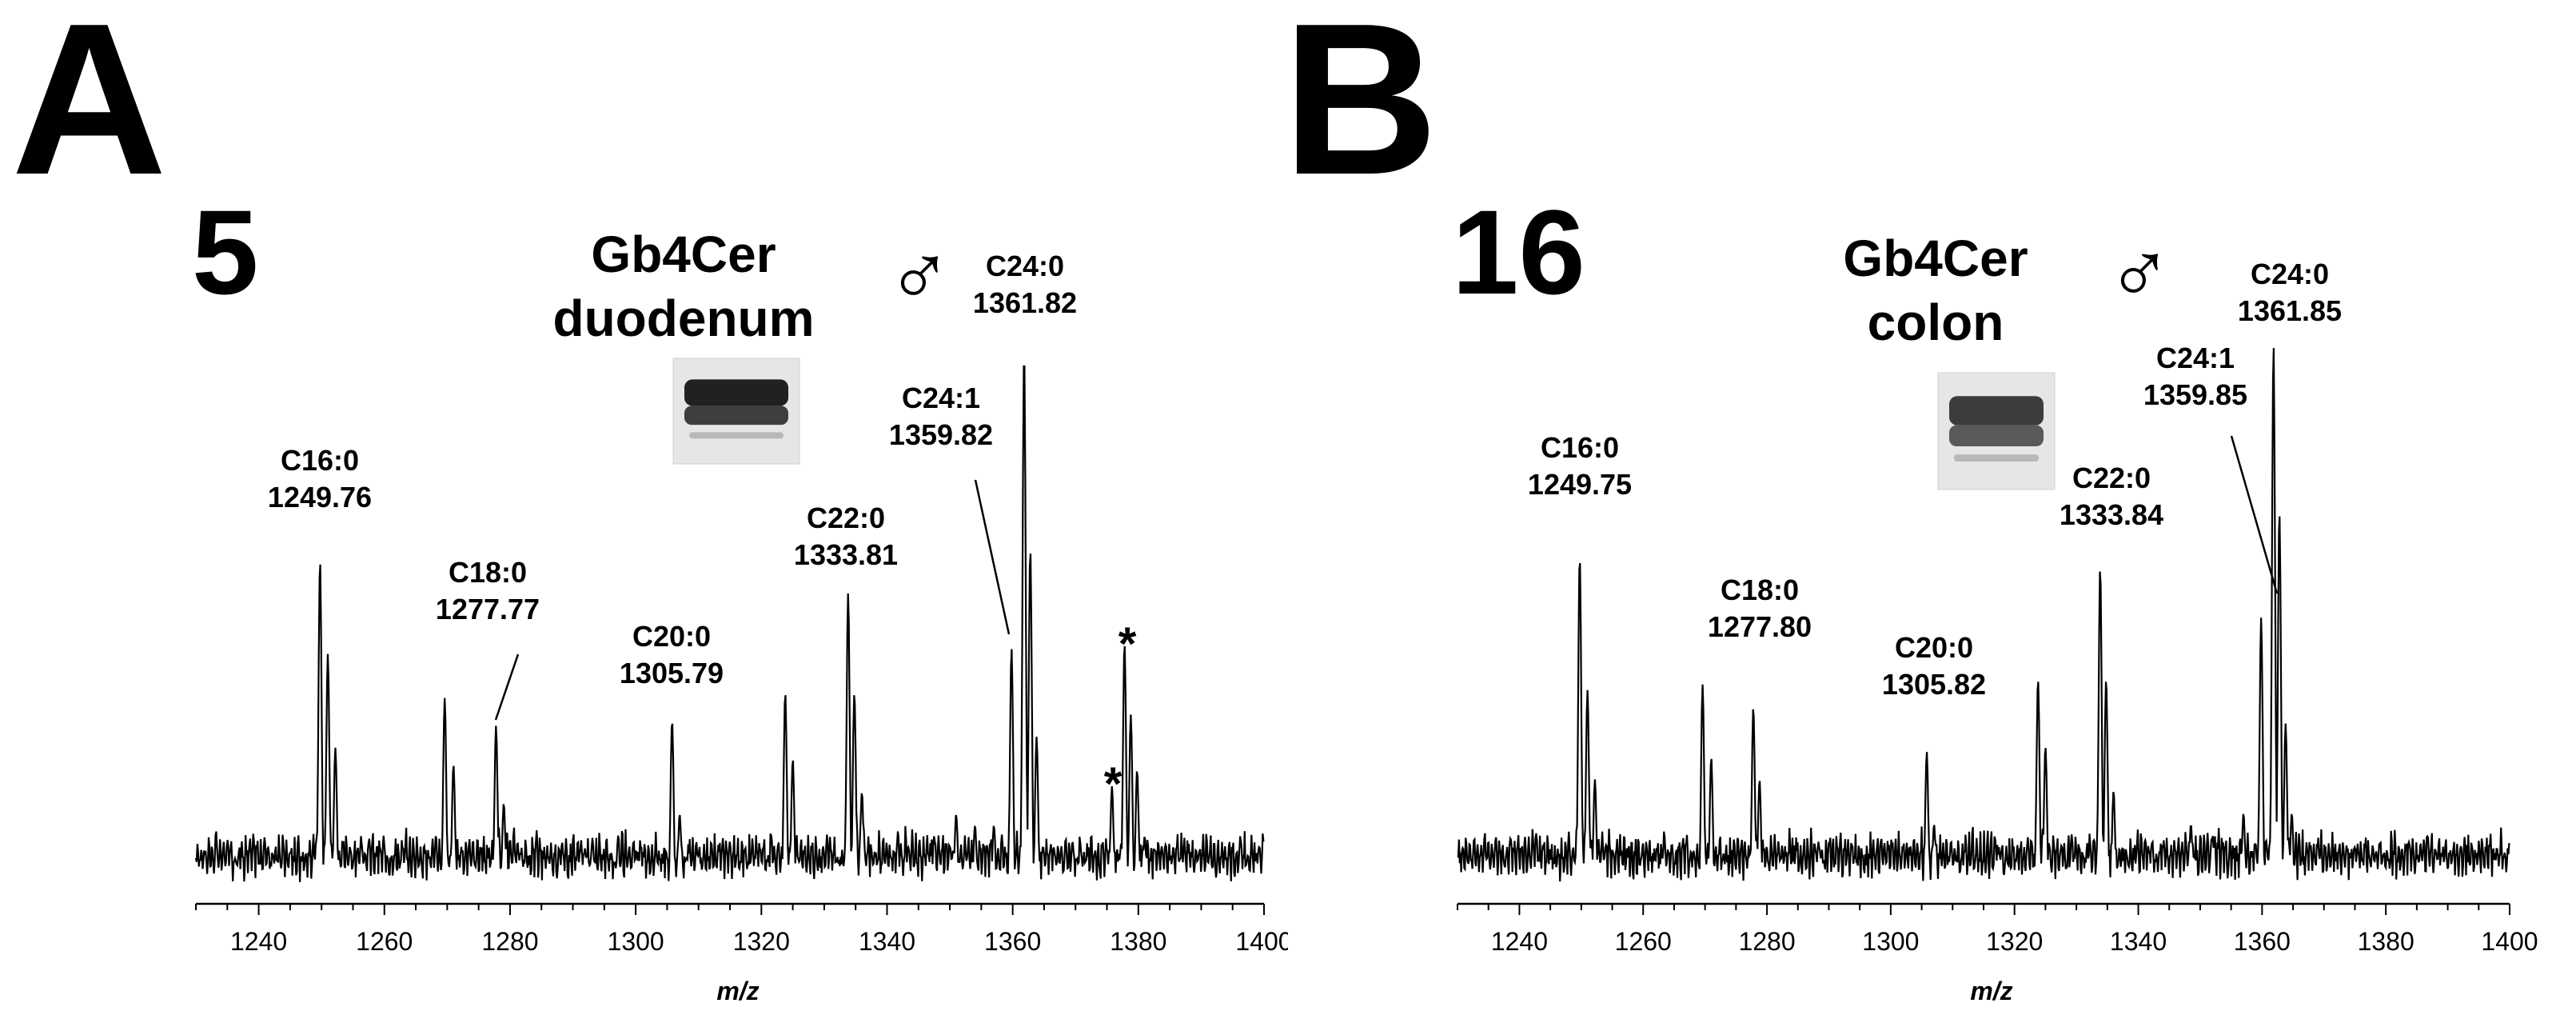 This screenshot has width=2576, height=1027. Describe the element at coordinates (672, 673) in the screenshot. I see `peak-label-mass: 1305.79` at that location.